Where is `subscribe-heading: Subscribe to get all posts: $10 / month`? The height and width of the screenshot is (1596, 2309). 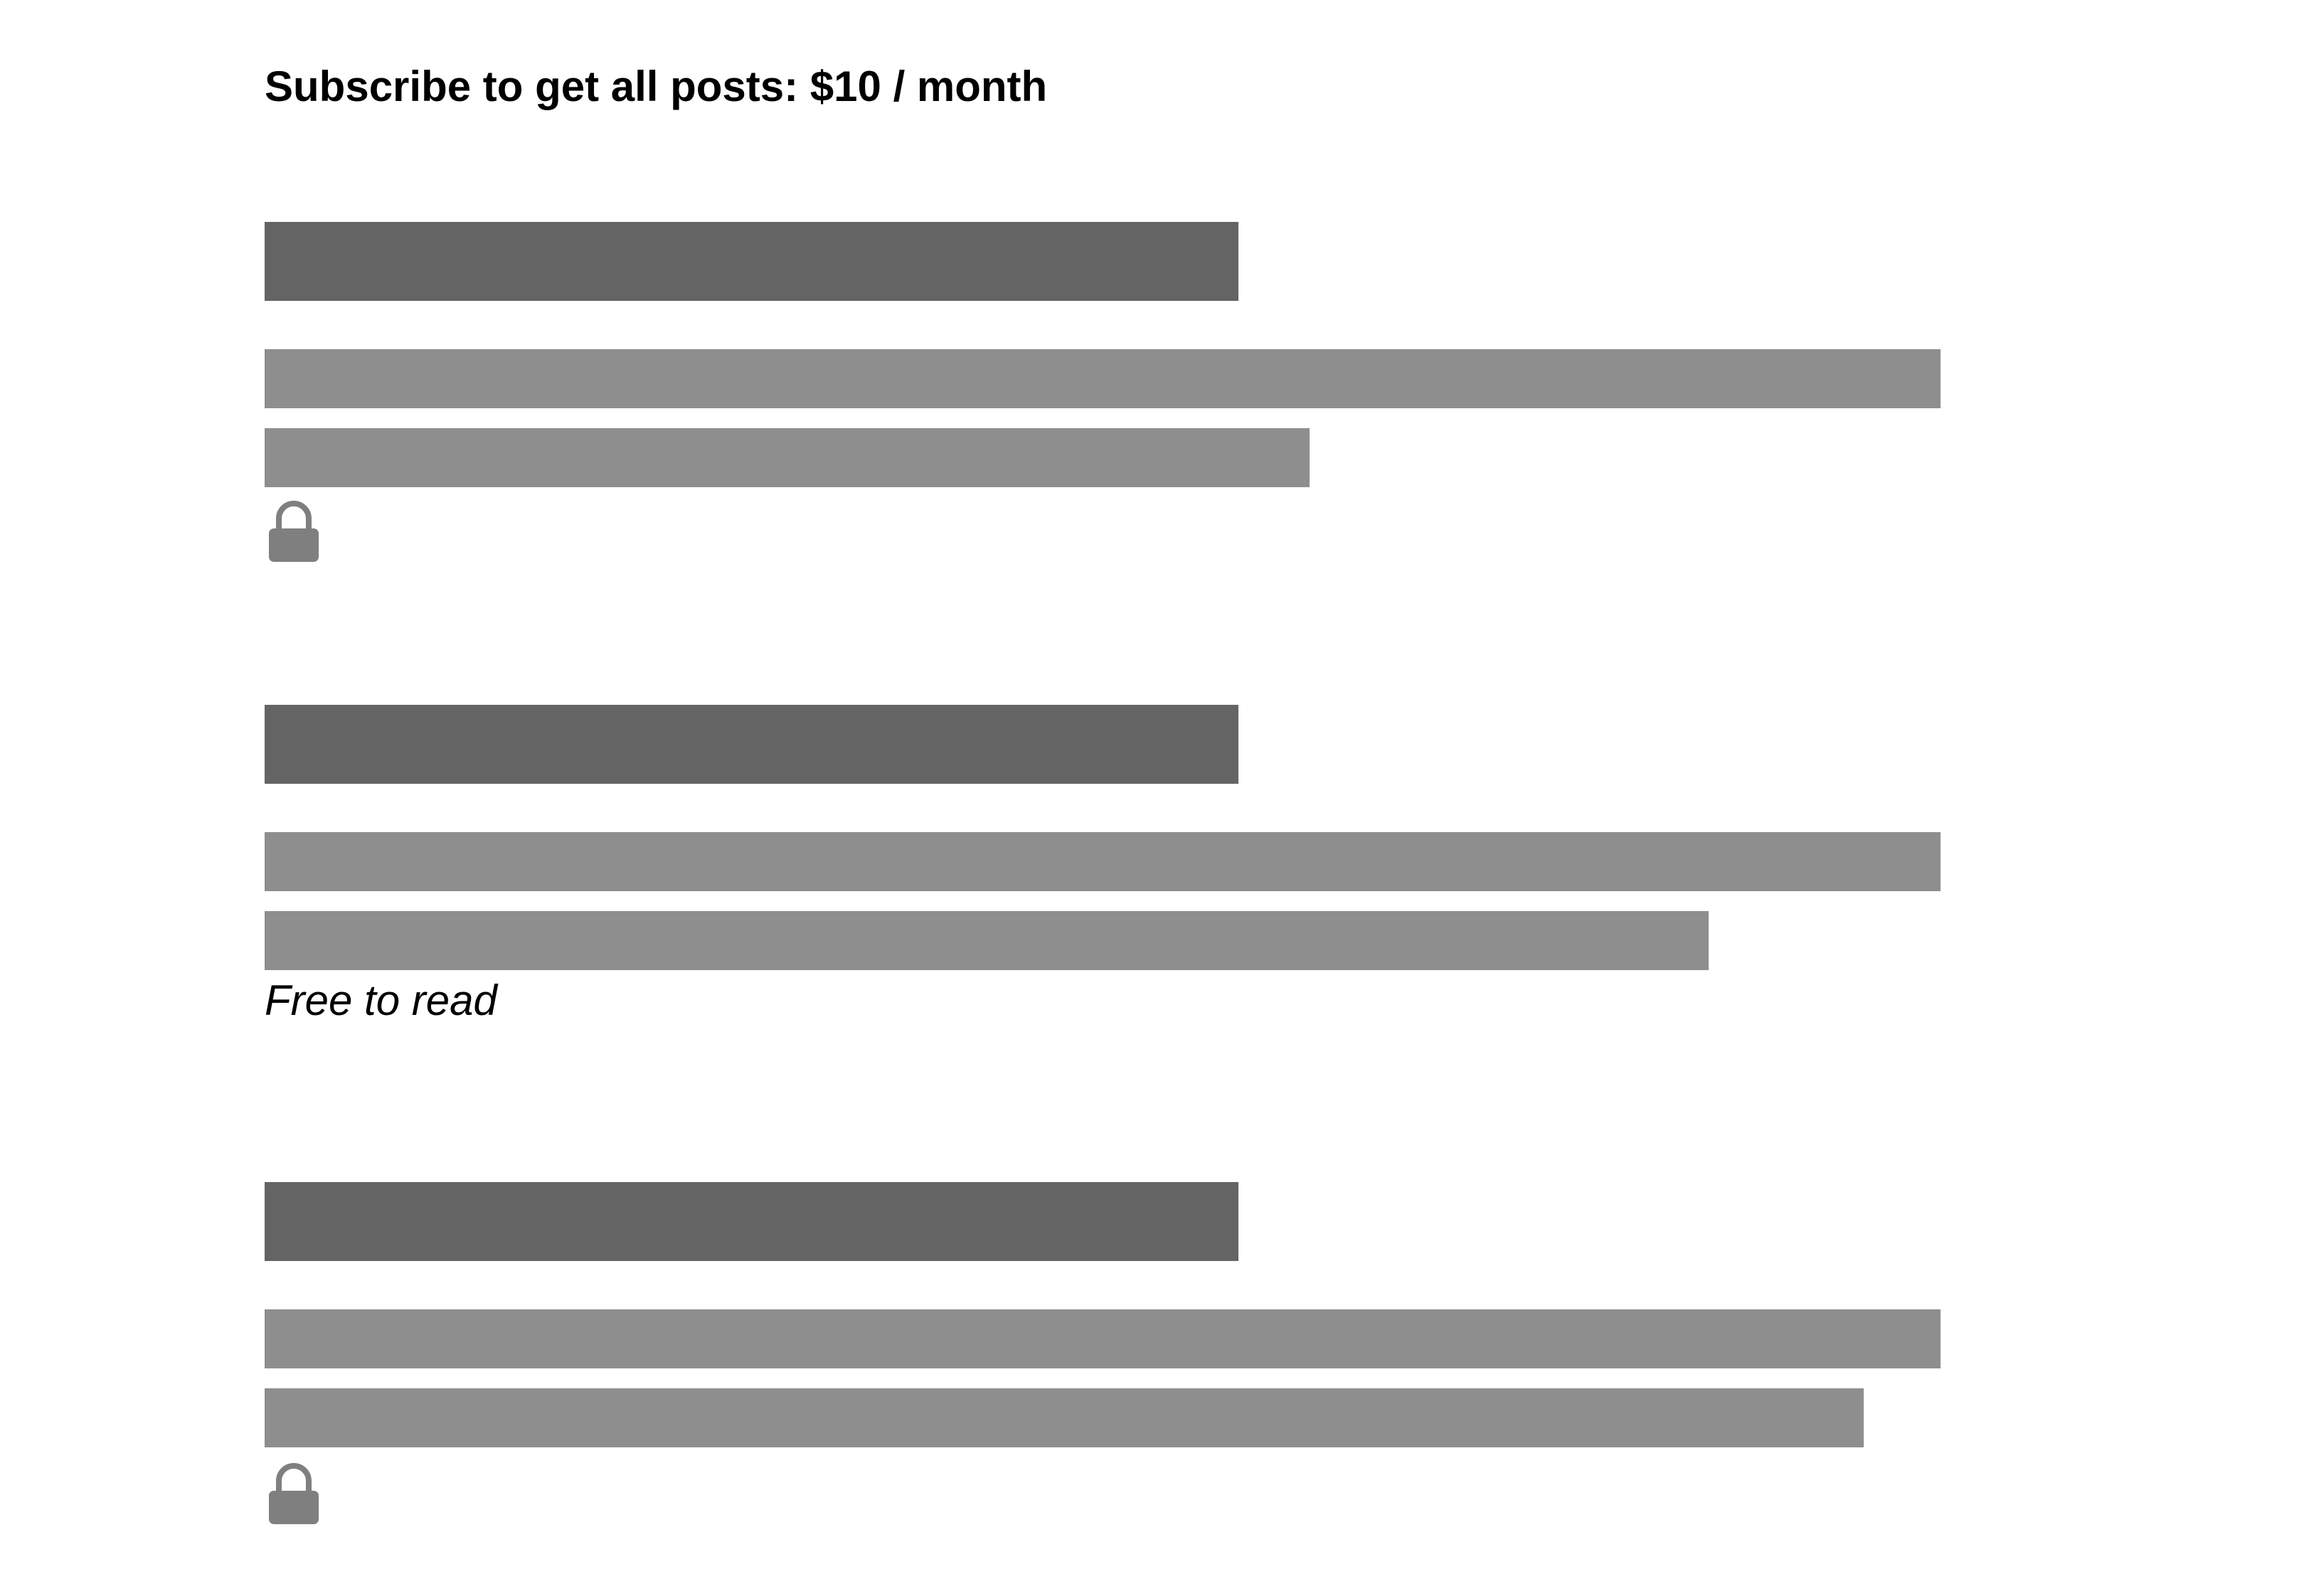 subscribe-heading: Subscribe to get all posts: $10 / month is located at coordinates (657, 86).